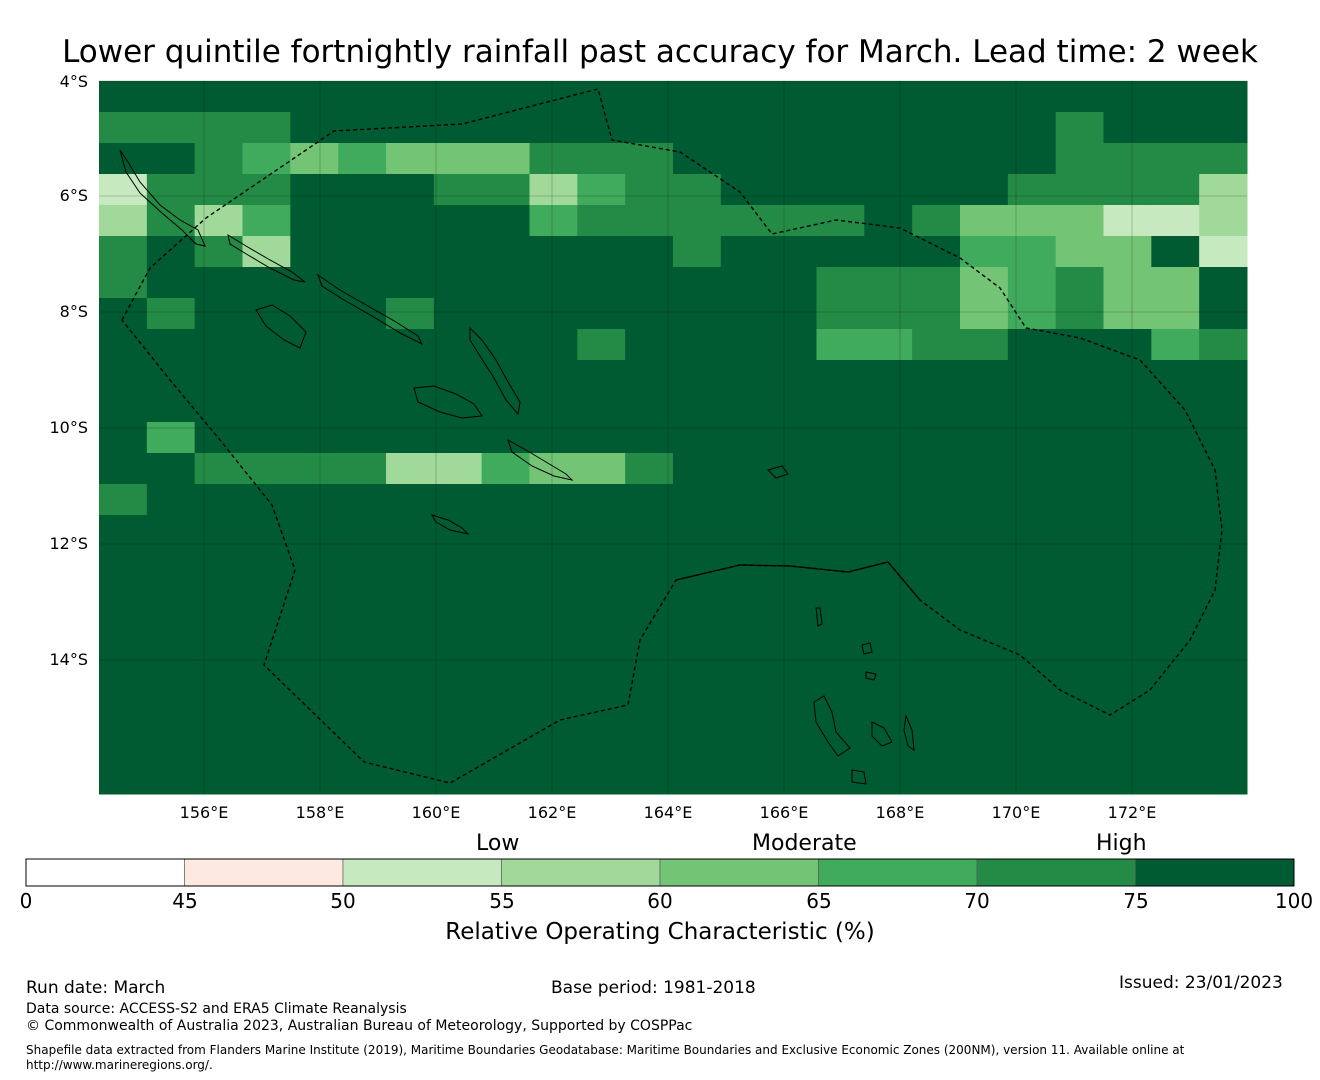 This screenshot has height=1080, width=1320. I want to click on lat-label-4s: 4°S, so click(73, 81).